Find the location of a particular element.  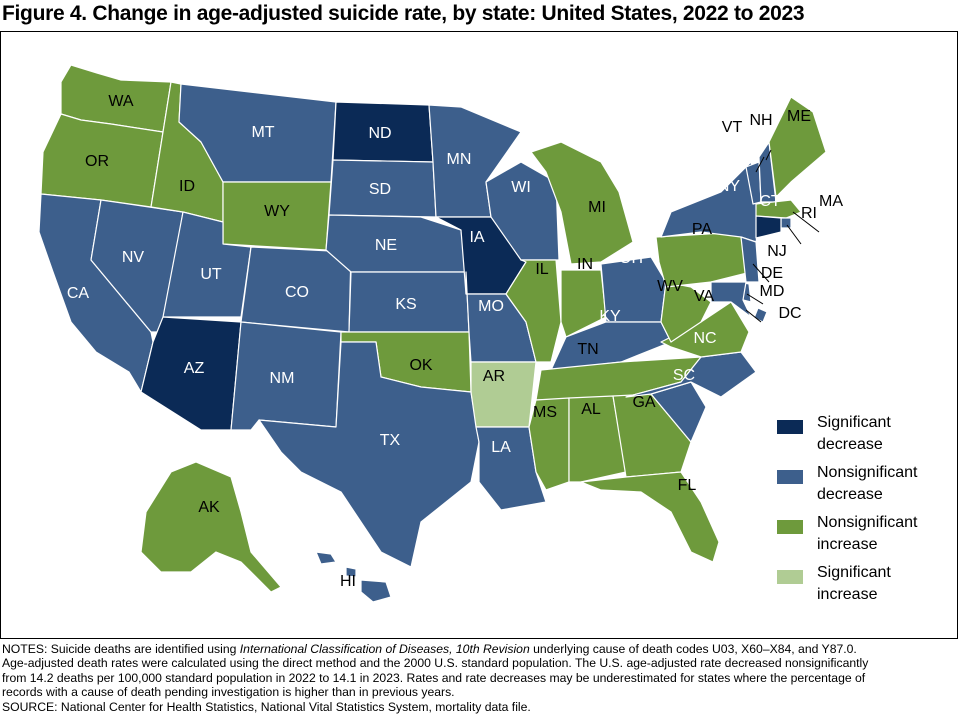

state-va is located at coordinates (705, 329).